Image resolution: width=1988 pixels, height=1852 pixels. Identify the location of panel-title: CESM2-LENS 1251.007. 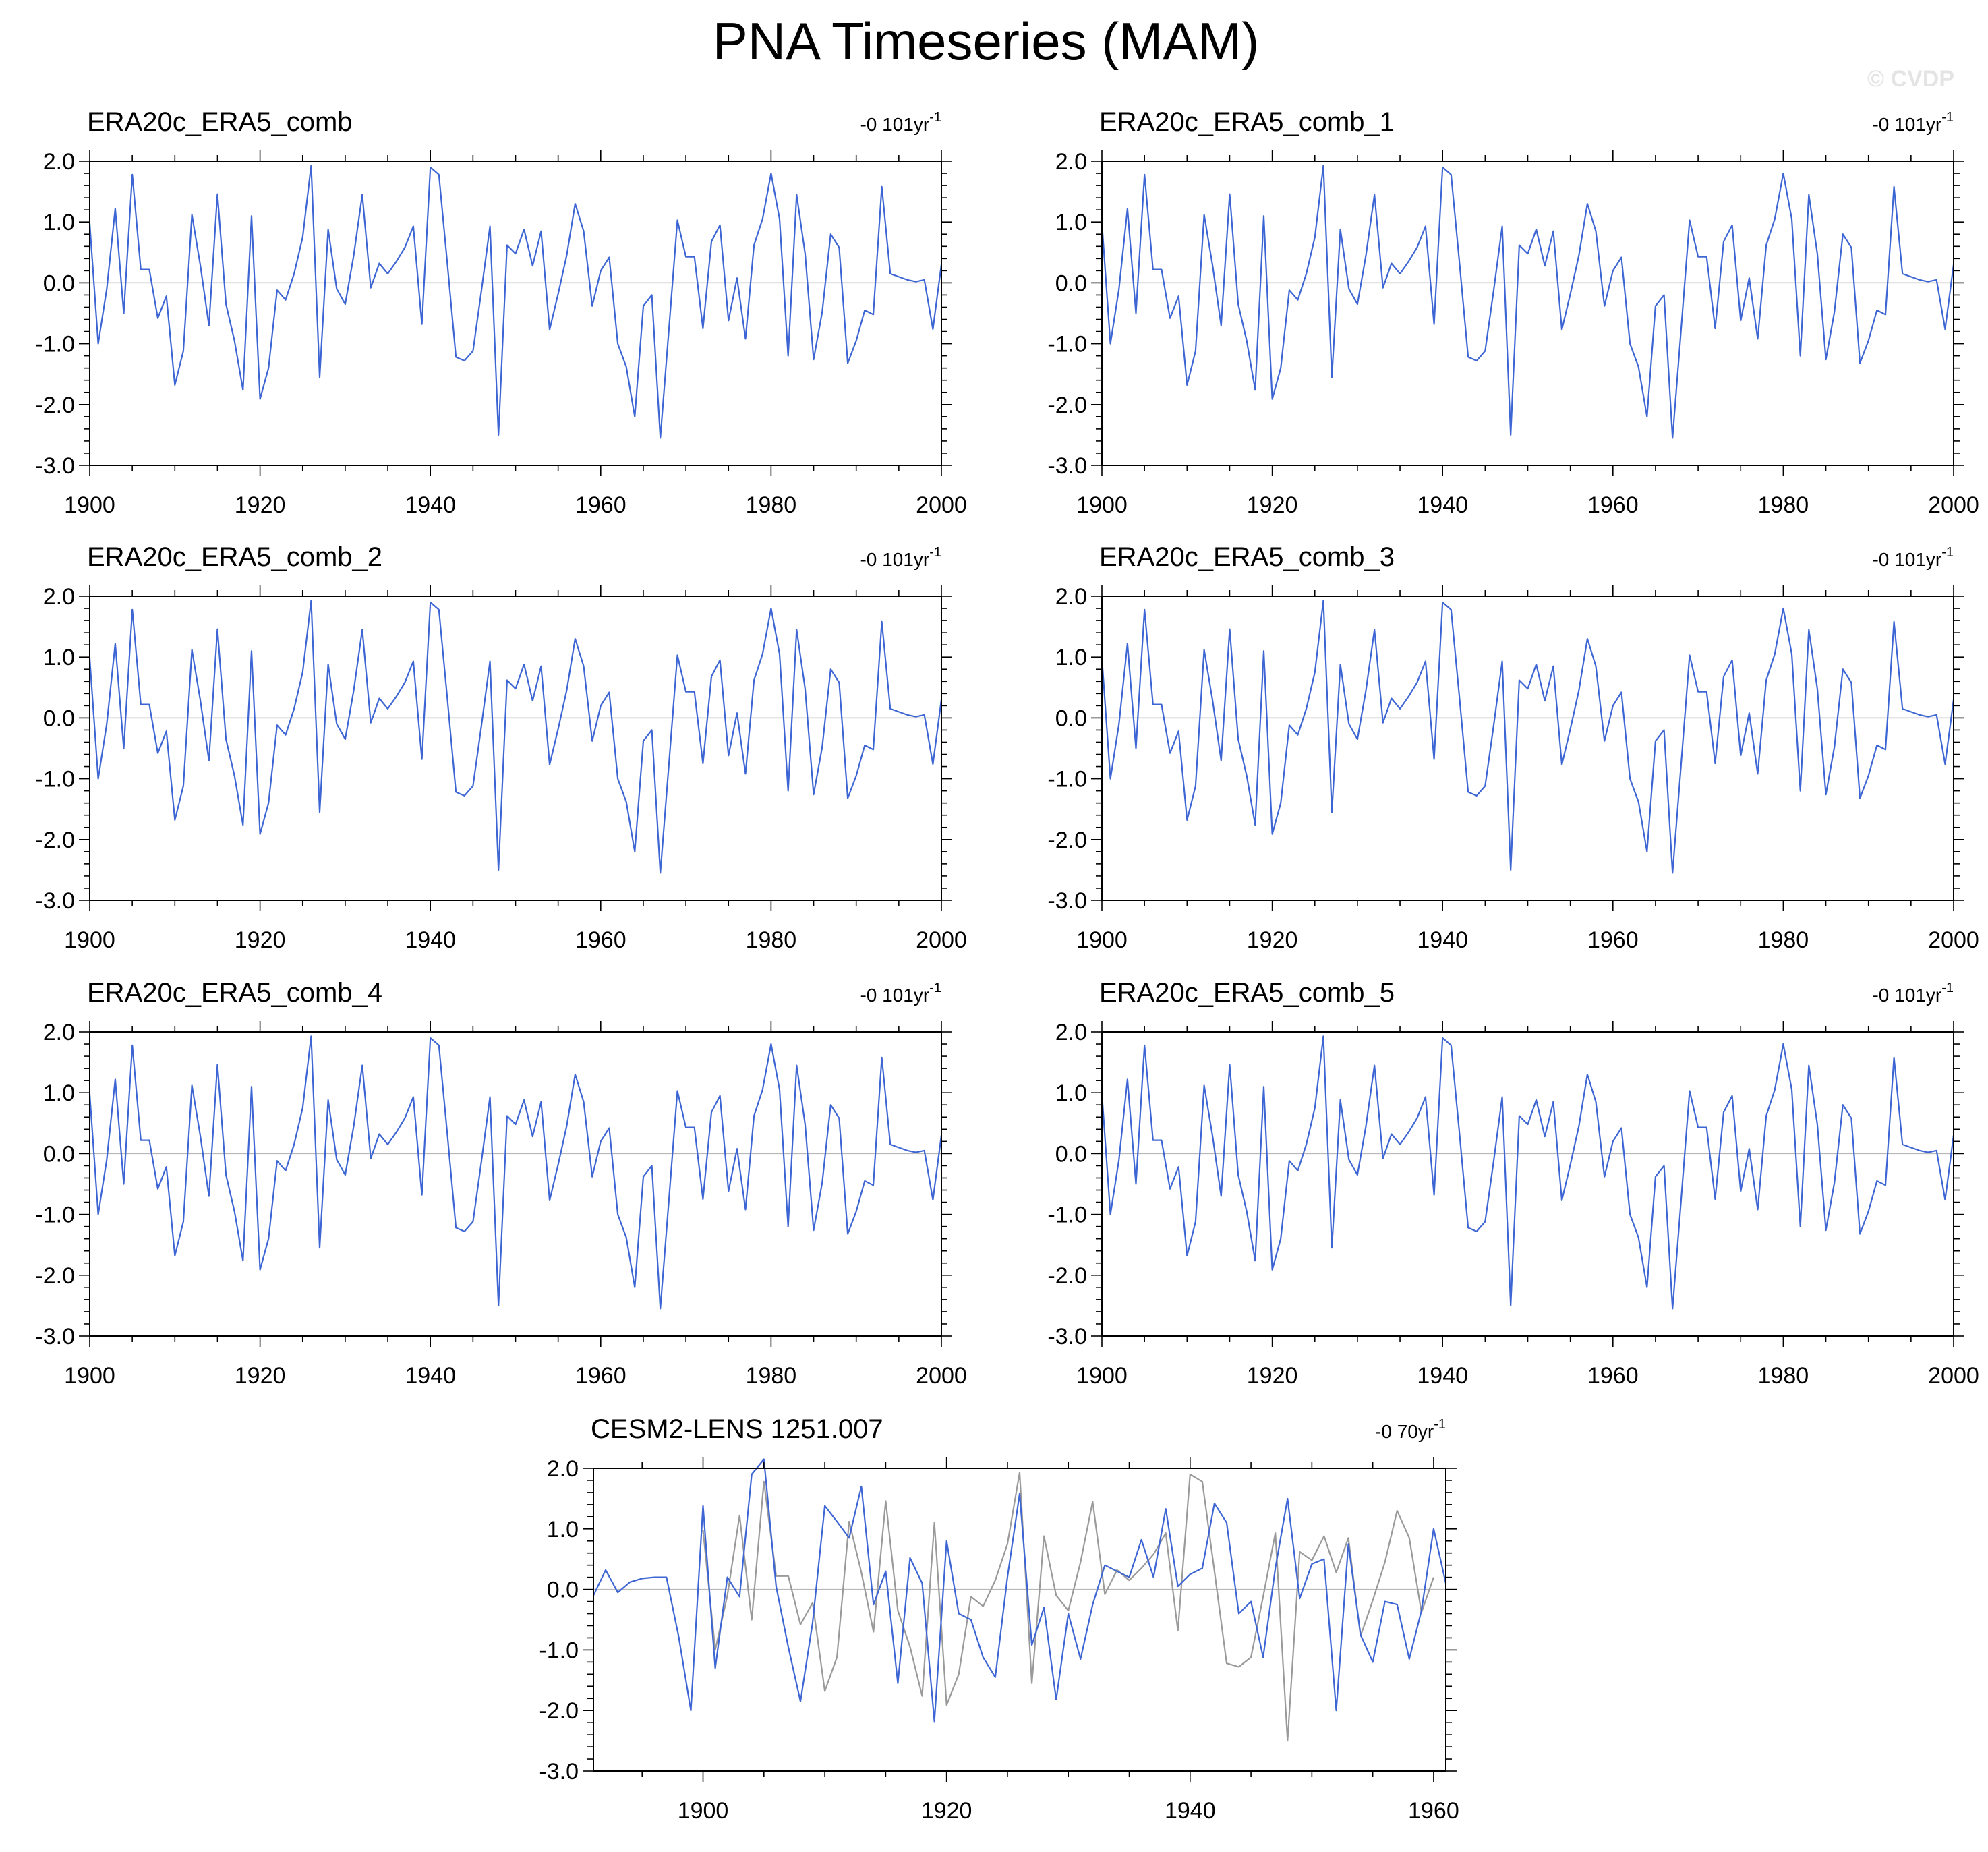
(737, 1429).